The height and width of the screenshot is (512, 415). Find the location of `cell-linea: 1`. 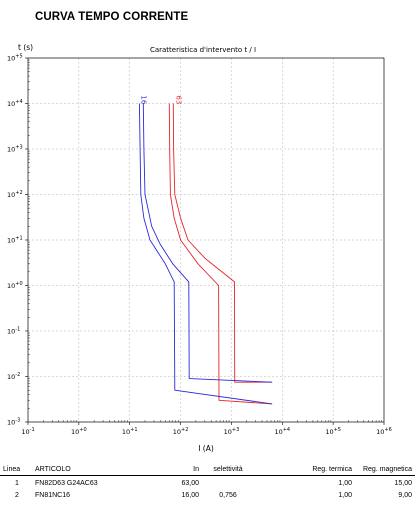

cell-linea: 1 is located at coordinates (17, 483).